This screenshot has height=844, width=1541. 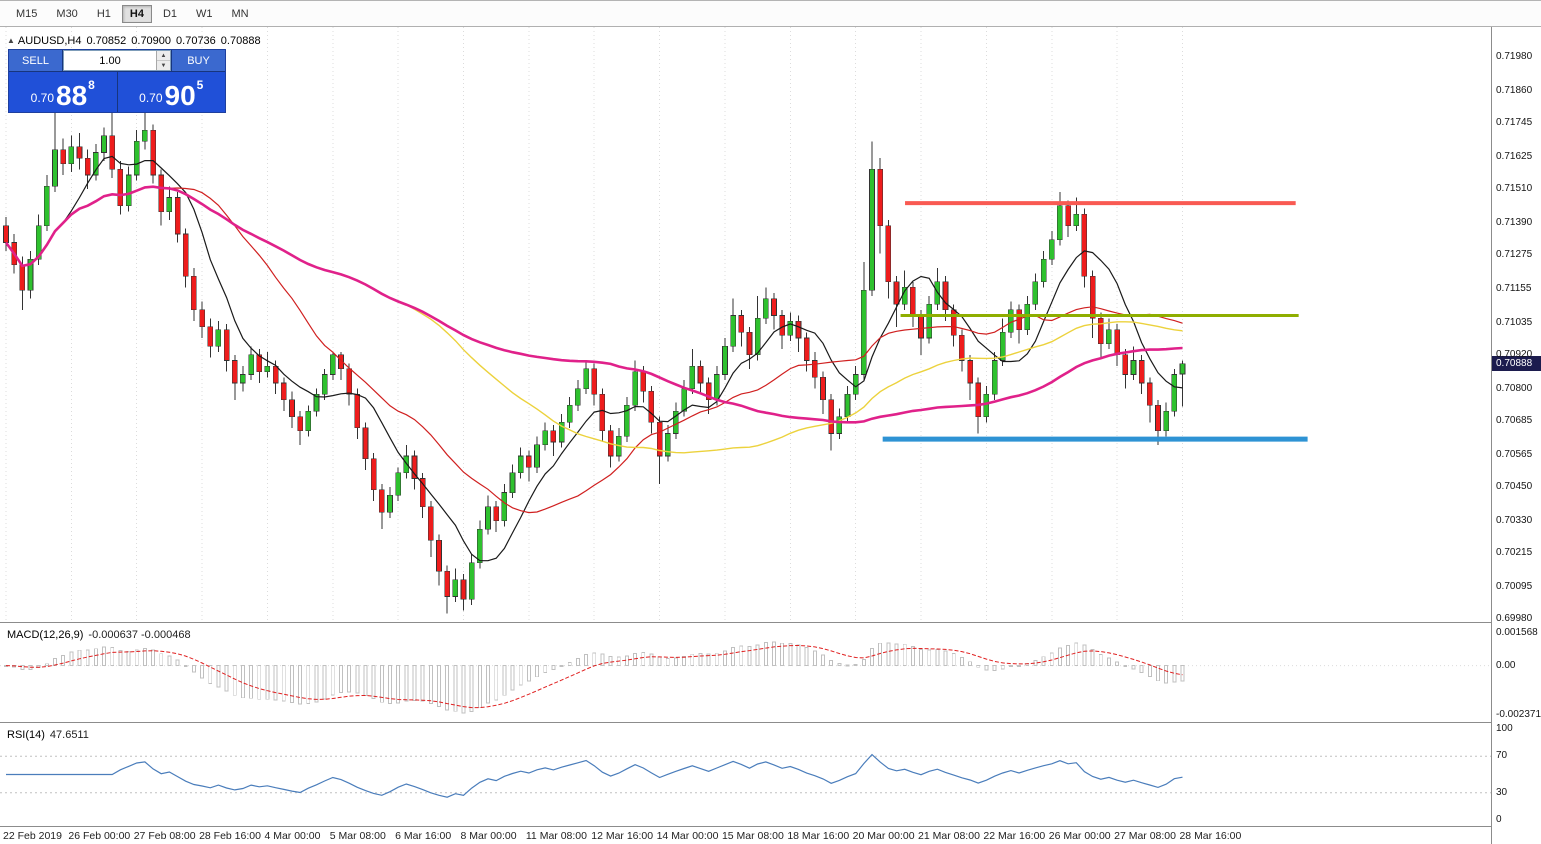 What do you see at coordinates (117, 60) in the screenshot?
I see `volume-input: 1.00 ▲ ▼` at bounding box center [117, 60].